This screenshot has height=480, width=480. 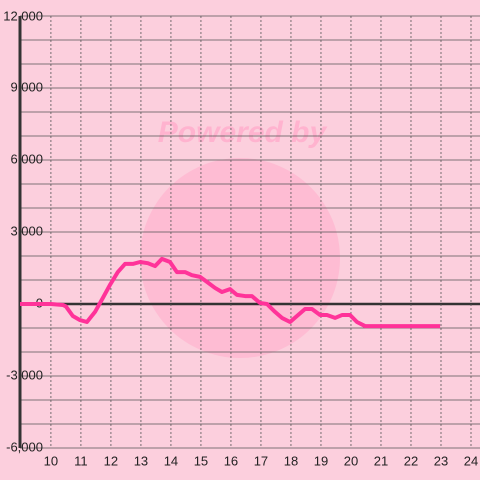 I want to click on x-tick-label: 15, so click(x=201, y=460).